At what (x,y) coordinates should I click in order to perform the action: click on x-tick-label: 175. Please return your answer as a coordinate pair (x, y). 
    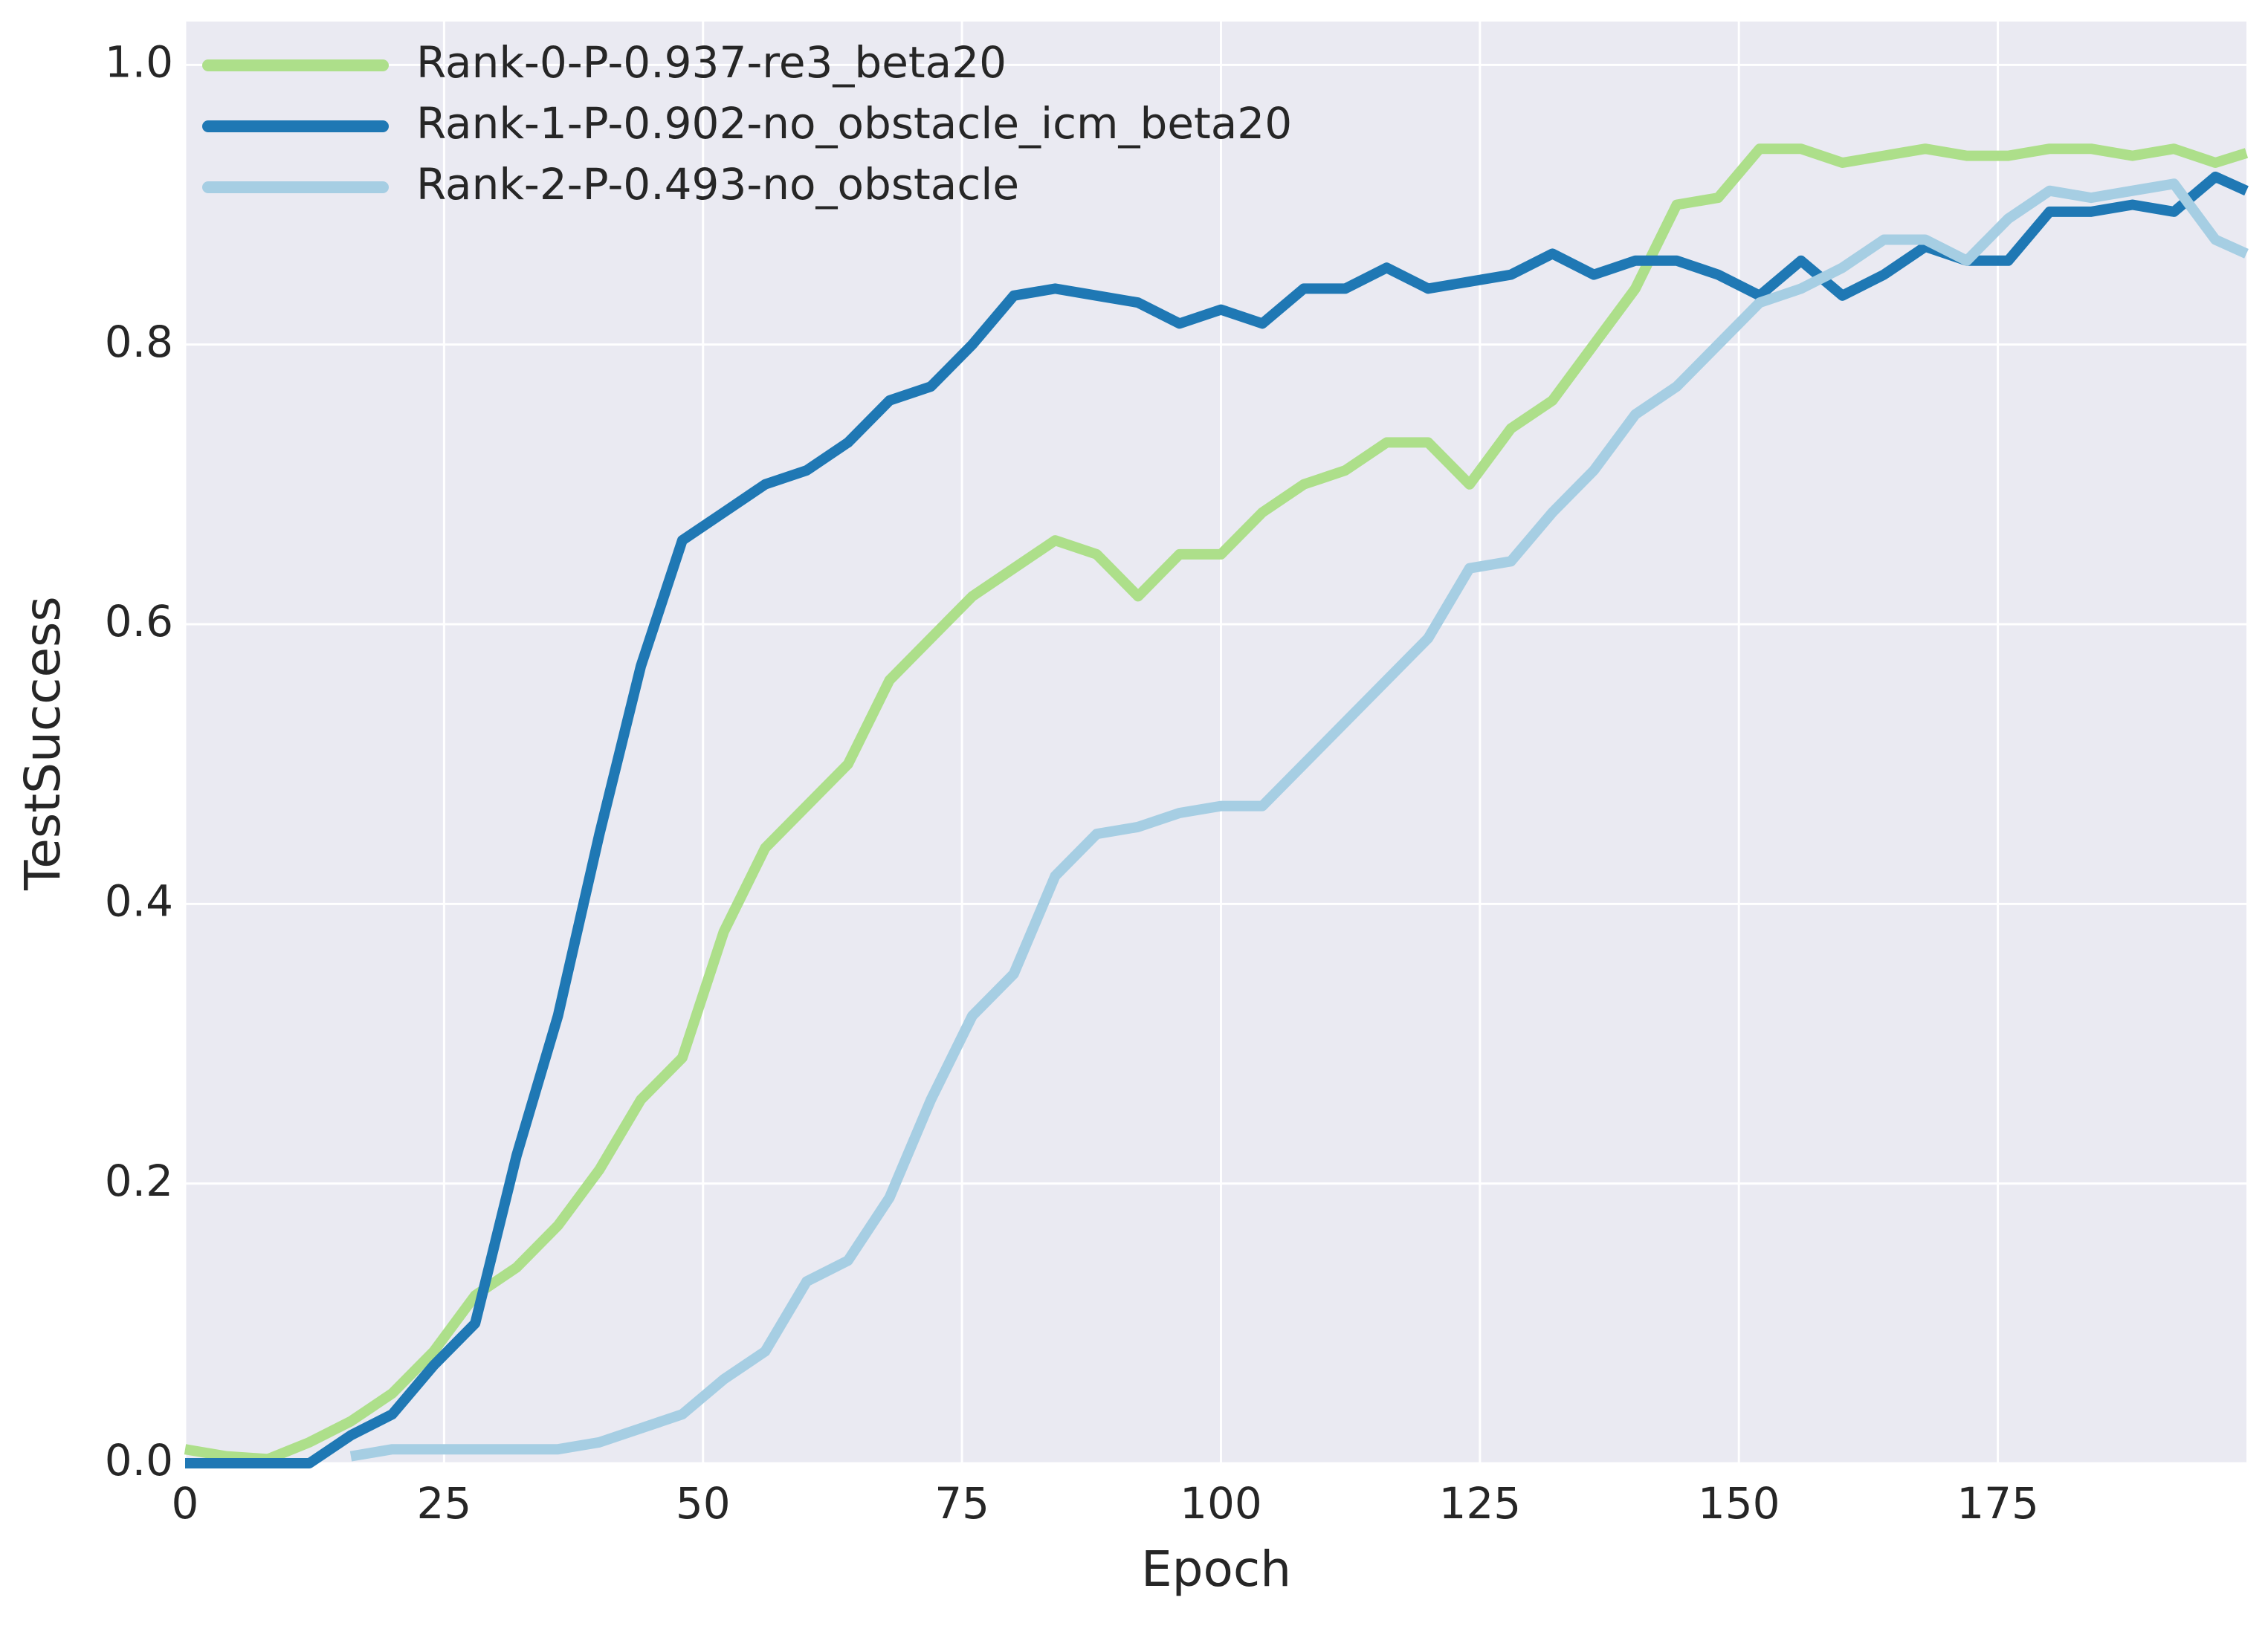
    Looking at the image, I should click on (1998, 1503).